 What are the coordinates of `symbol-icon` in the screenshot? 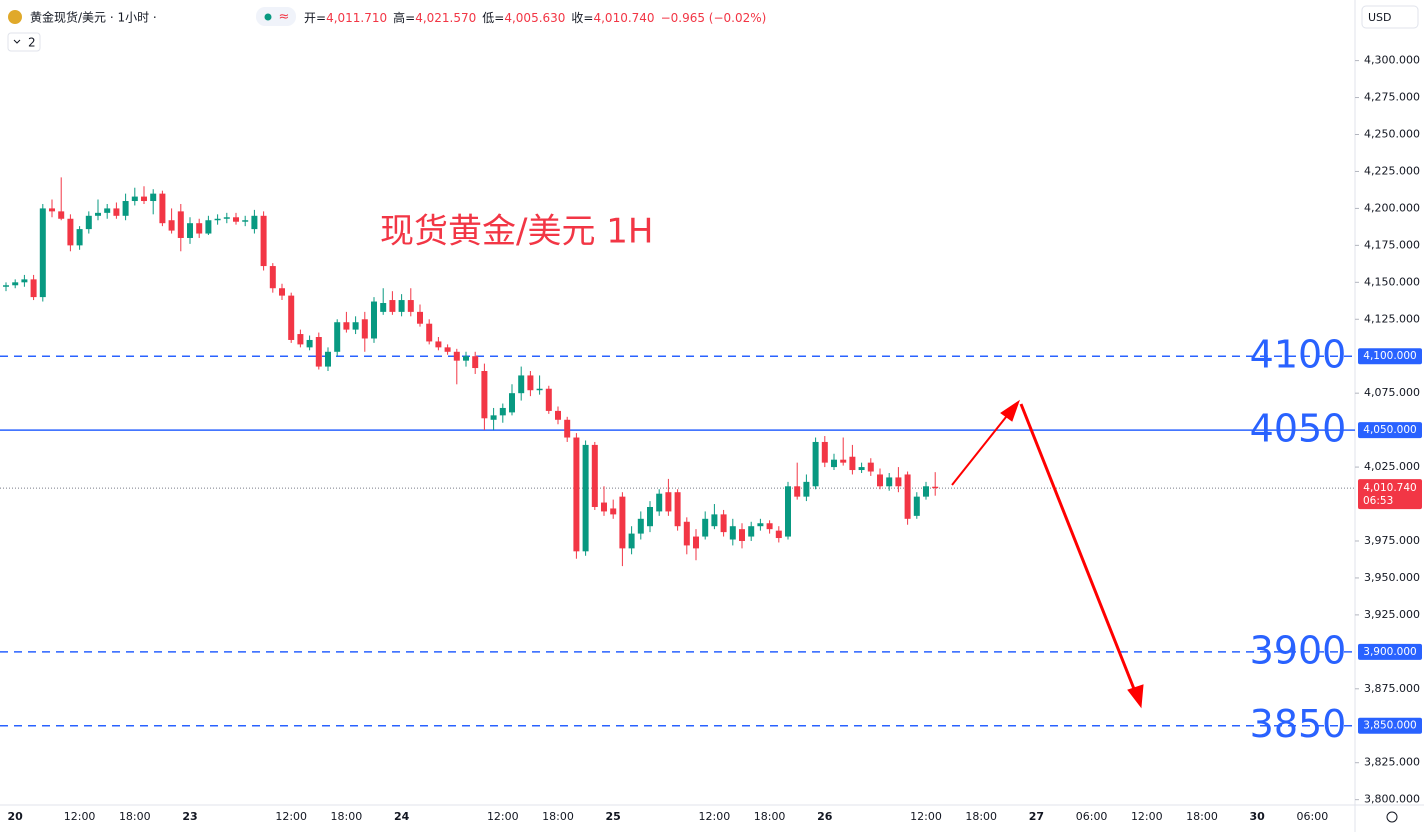 It's located at (15, 17).